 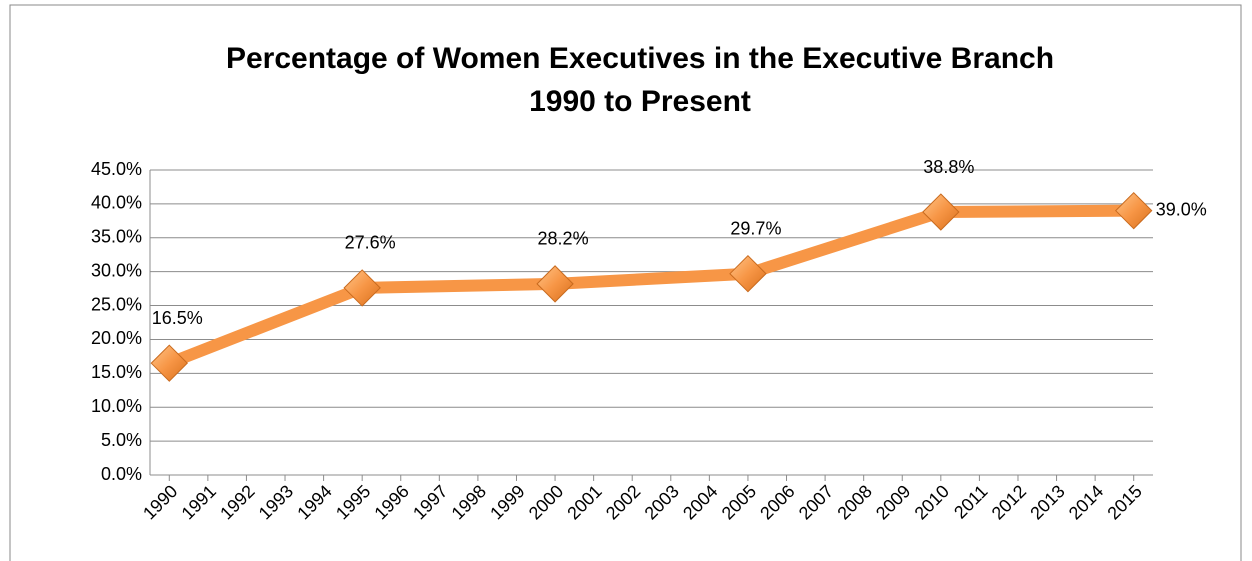 What do you see at coordinates (623, 502) in the screenshot?
I see `x-tick-label: 2002` at bounding box center [623, 502].